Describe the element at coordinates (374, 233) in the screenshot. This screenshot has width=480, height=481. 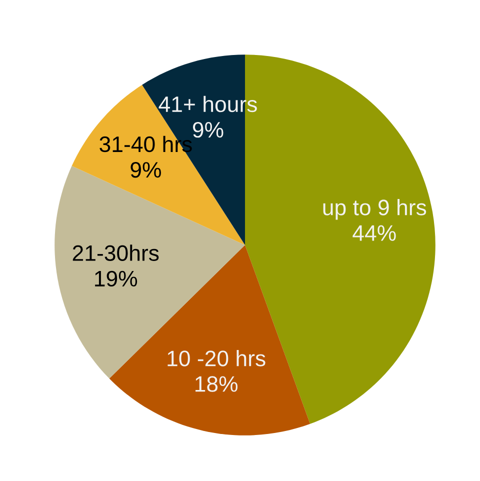
I see `data-label: 44%` at that location.